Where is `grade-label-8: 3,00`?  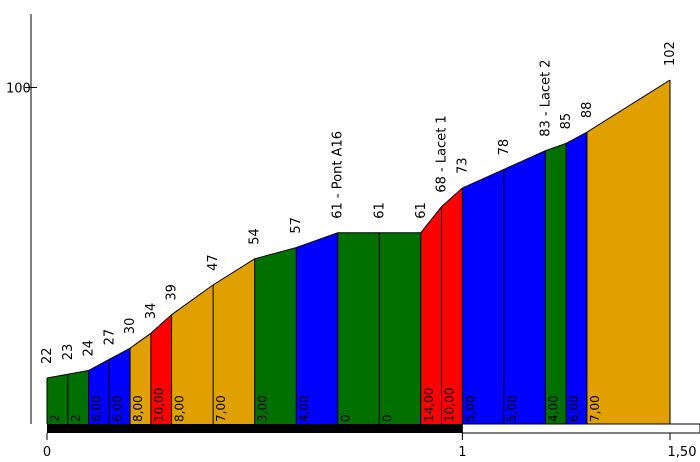
grade-label-8: 3,00 is located at coordinates (263, 408).